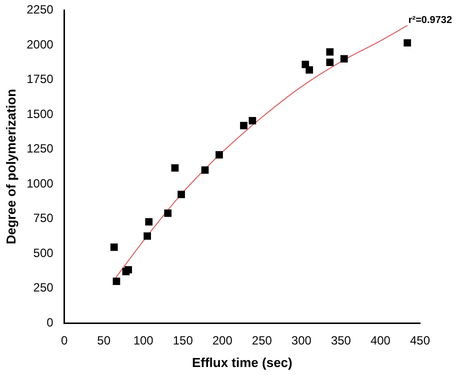 This screenshot has width=465, height=375. I want to click on y-tick-label: 1250, so click(40, 149).